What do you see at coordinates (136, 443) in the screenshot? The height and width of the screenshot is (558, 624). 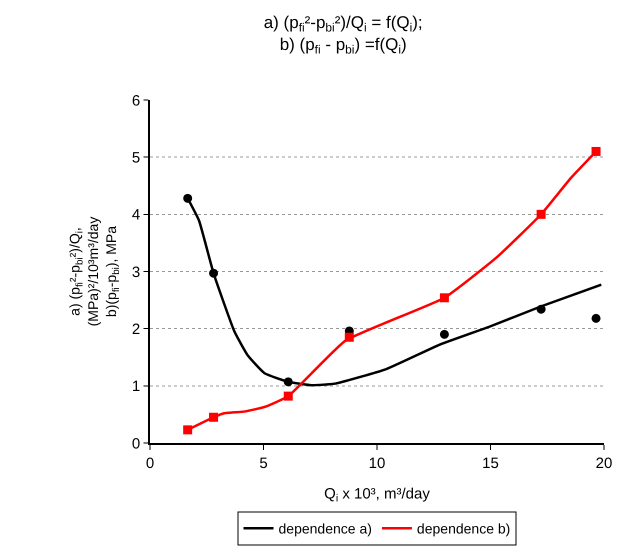 I see `y-tick-label: 0` at bounding box center [136, 443].